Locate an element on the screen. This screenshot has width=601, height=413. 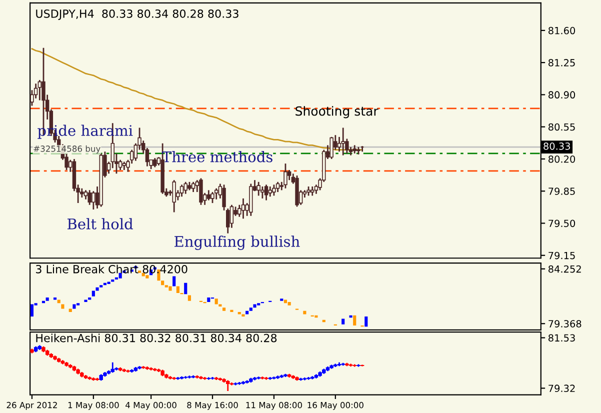
y-tick-label: 79.368 is located at coordinates (565, 324).